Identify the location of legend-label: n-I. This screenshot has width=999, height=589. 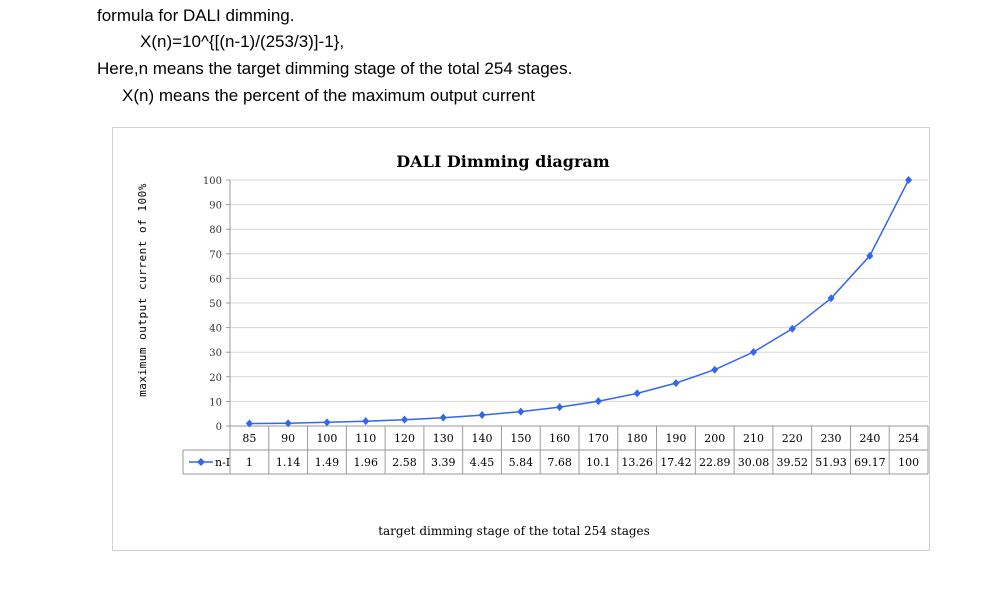
(222, 462).